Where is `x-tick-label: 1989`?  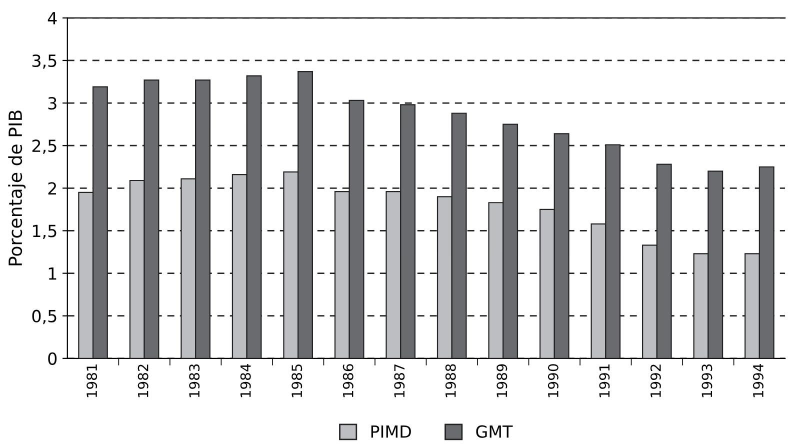
x-tick-label: 1989 is located at coordinates (502, 381).